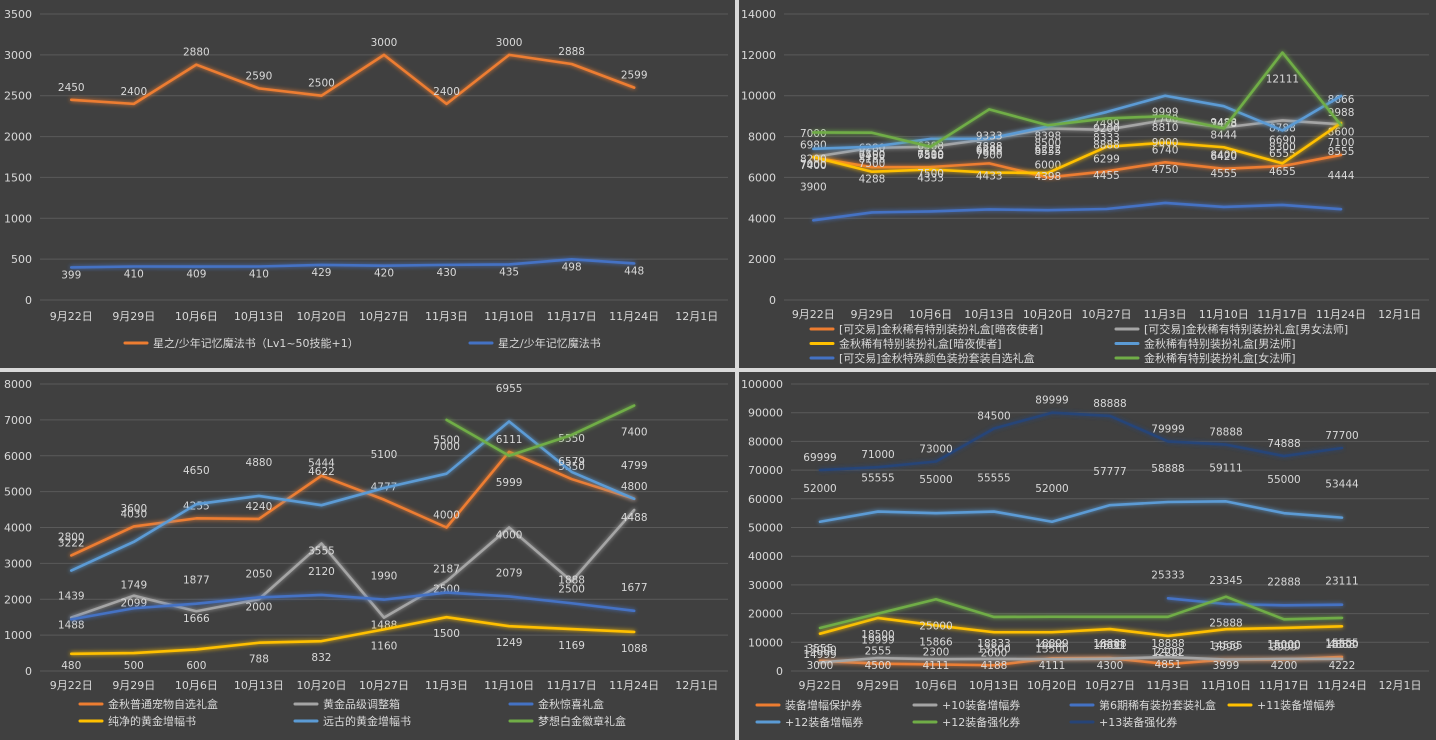  What do you see at coordinates (1284, 666) in the screenshot?
I see `data-label: 4200` at bounding box center [1284, 666].